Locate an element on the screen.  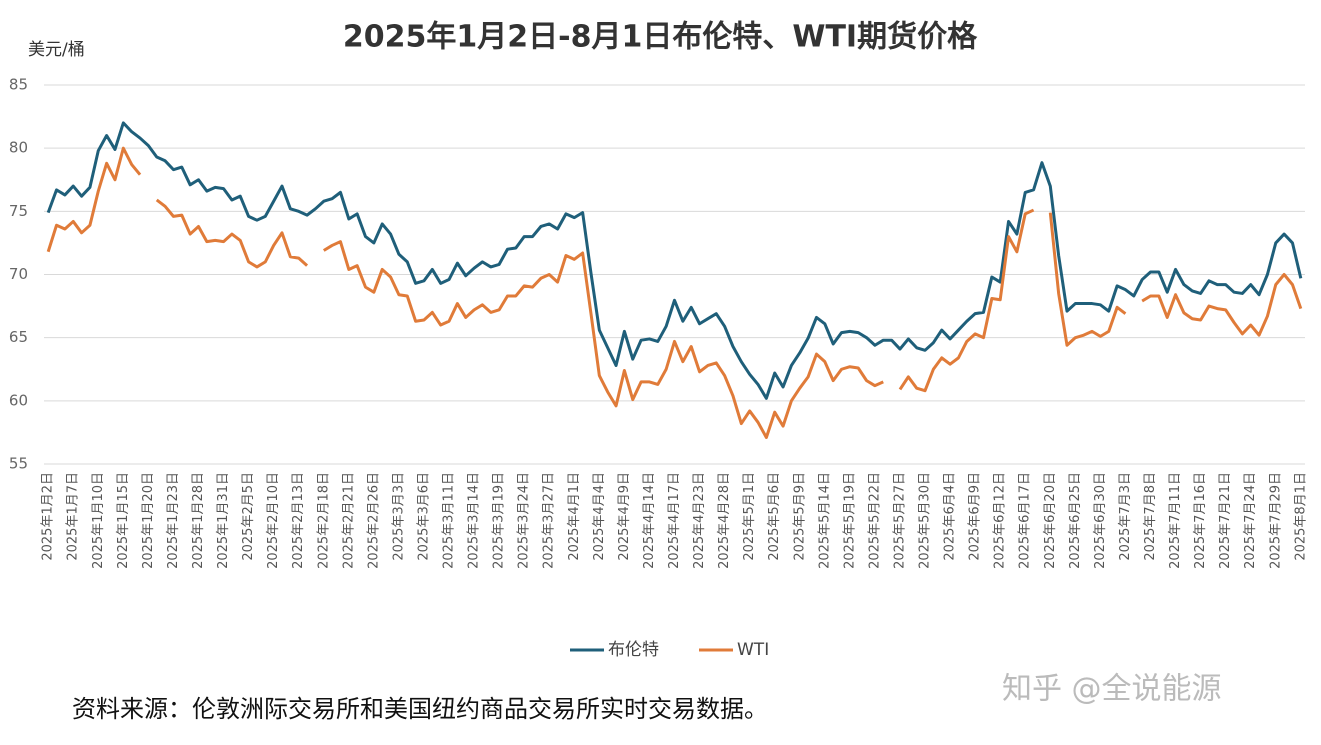
x-tick-label: 2025年2月21日 is located at coordinates (348, 520).